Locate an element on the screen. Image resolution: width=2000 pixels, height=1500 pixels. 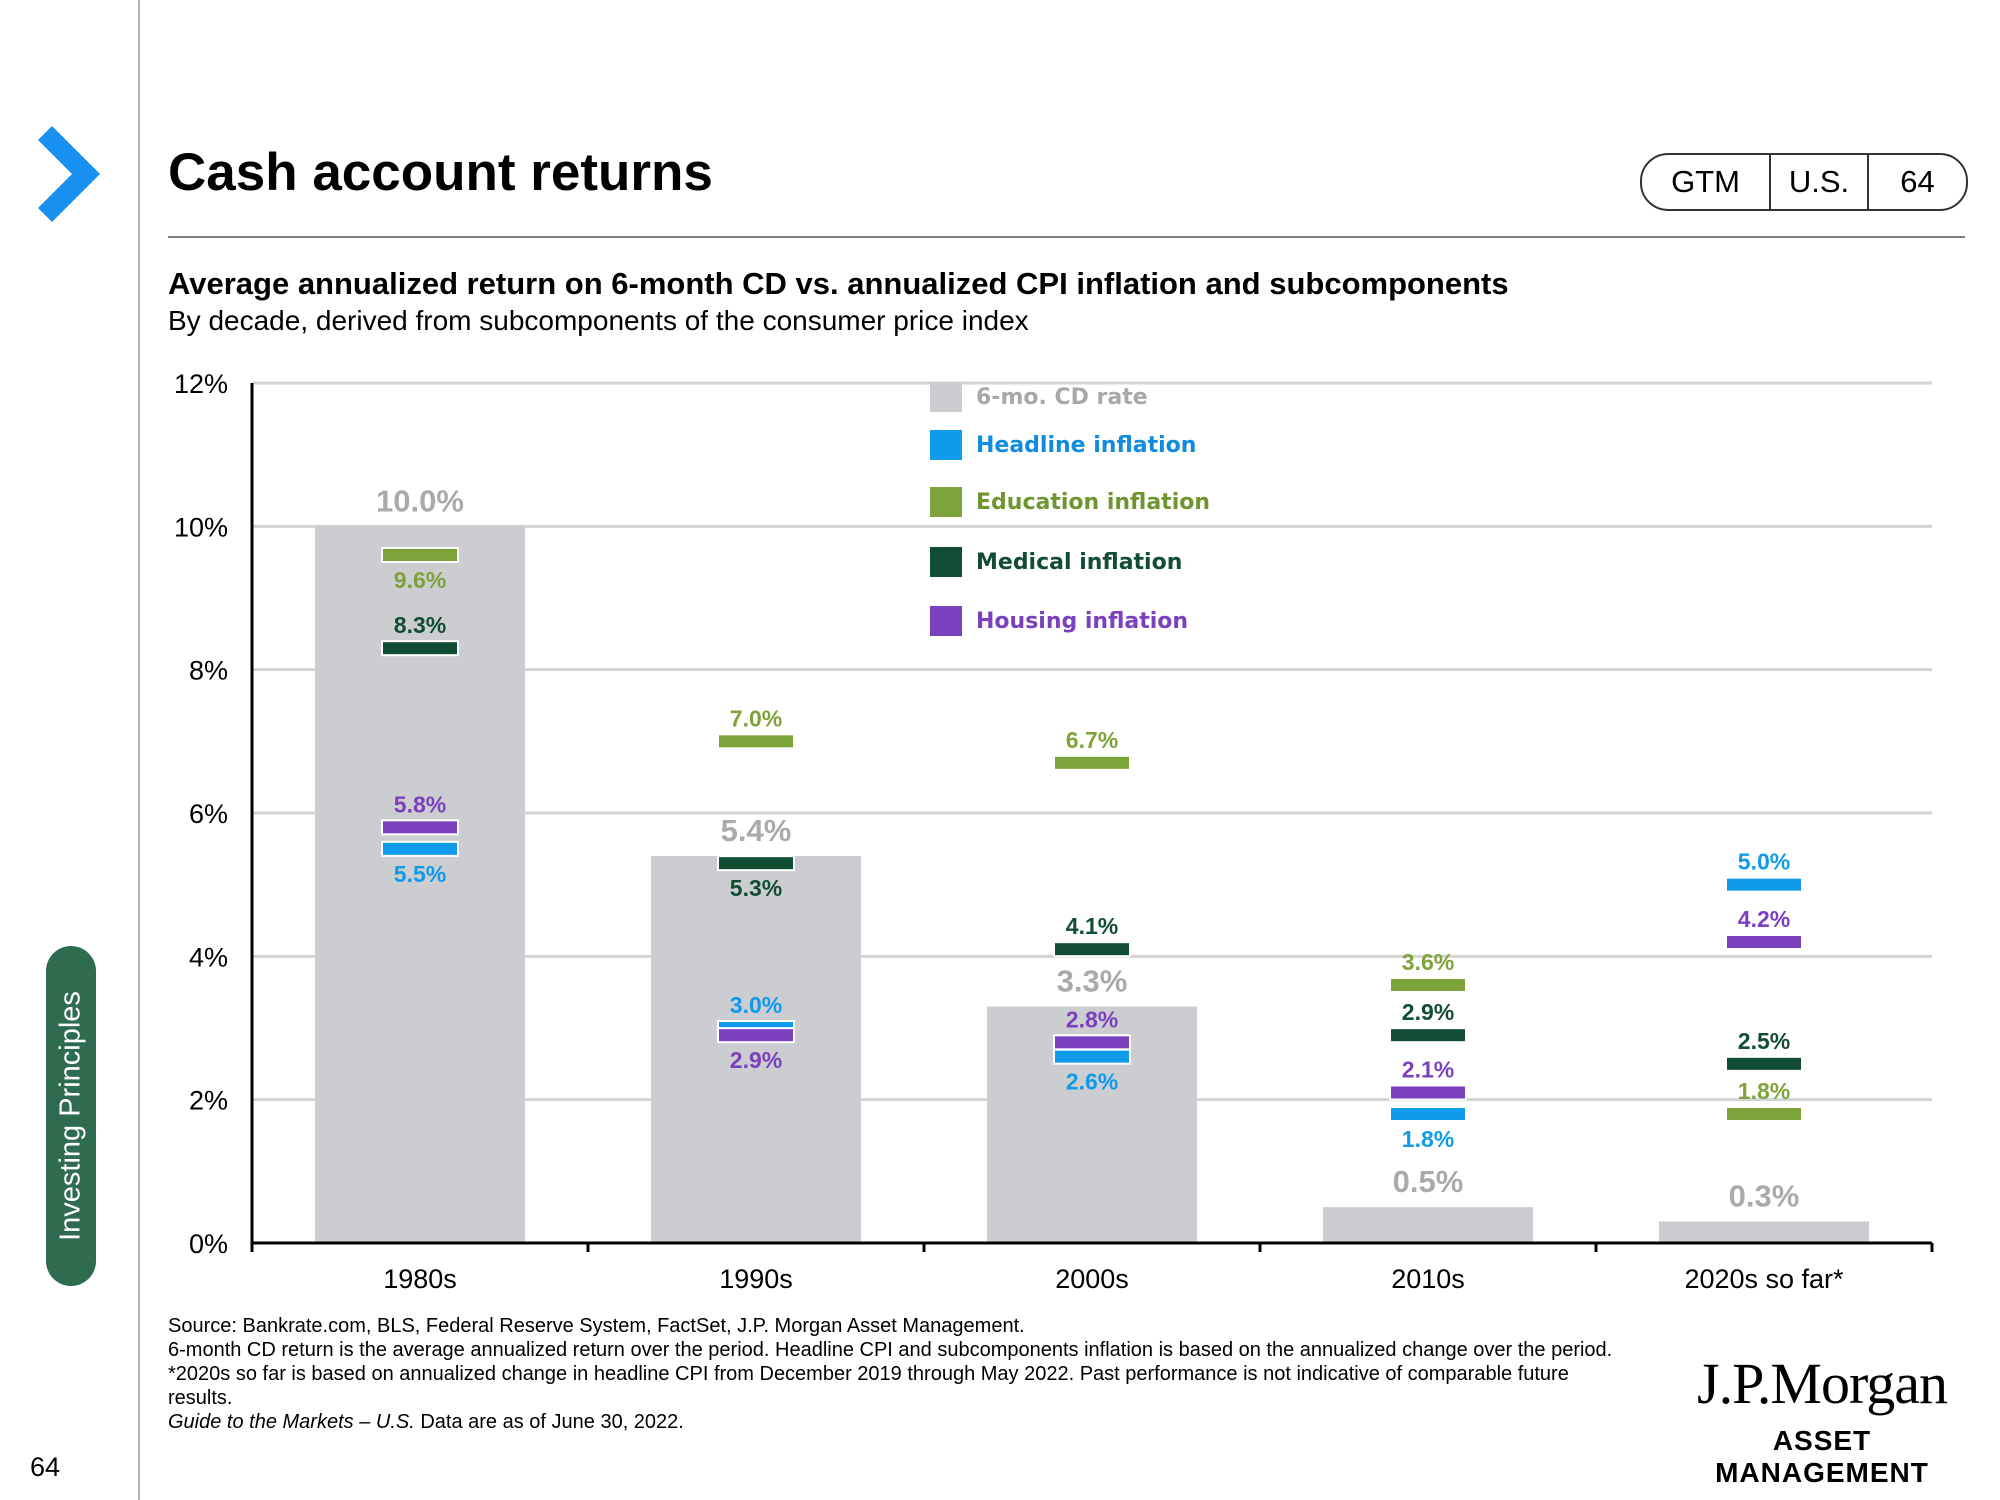
y-tick-label: 4% is located at coordinates (208, 957).